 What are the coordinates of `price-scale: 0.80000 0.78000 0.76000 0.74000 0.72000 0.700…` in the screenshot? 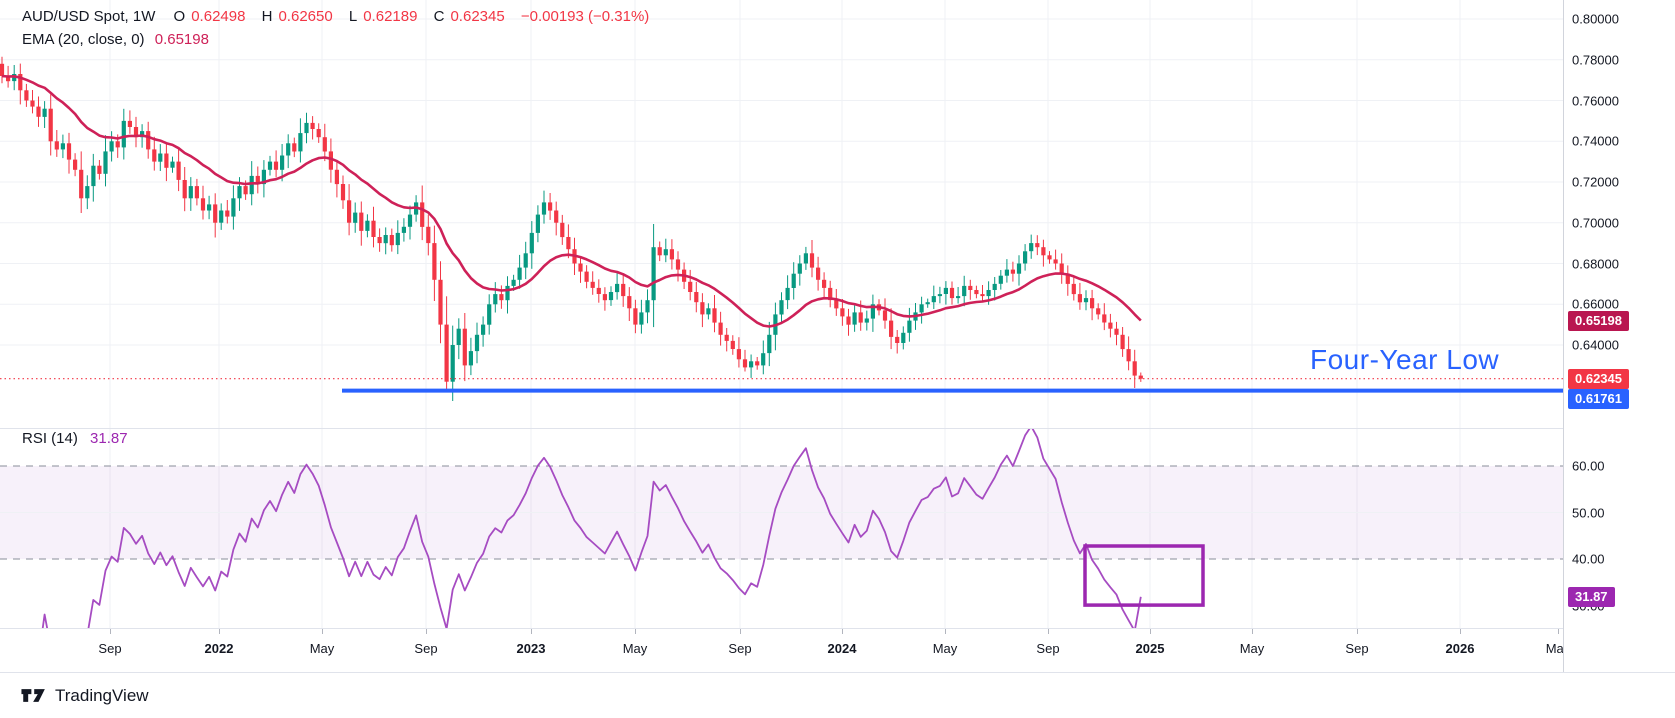 It's located at (1619, 336).